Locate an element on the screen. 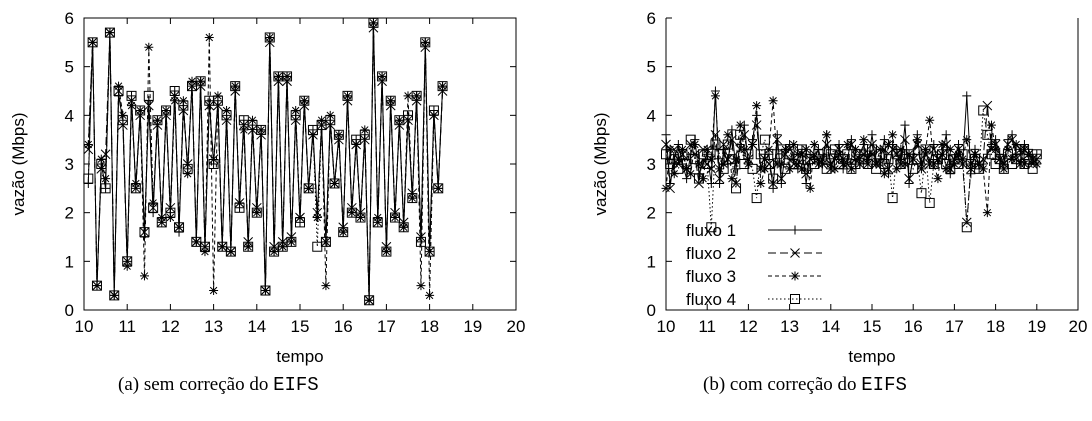 This screenshot has height=421, width=1092. x-tick-label: 14 is located at coordinates (256, 326).